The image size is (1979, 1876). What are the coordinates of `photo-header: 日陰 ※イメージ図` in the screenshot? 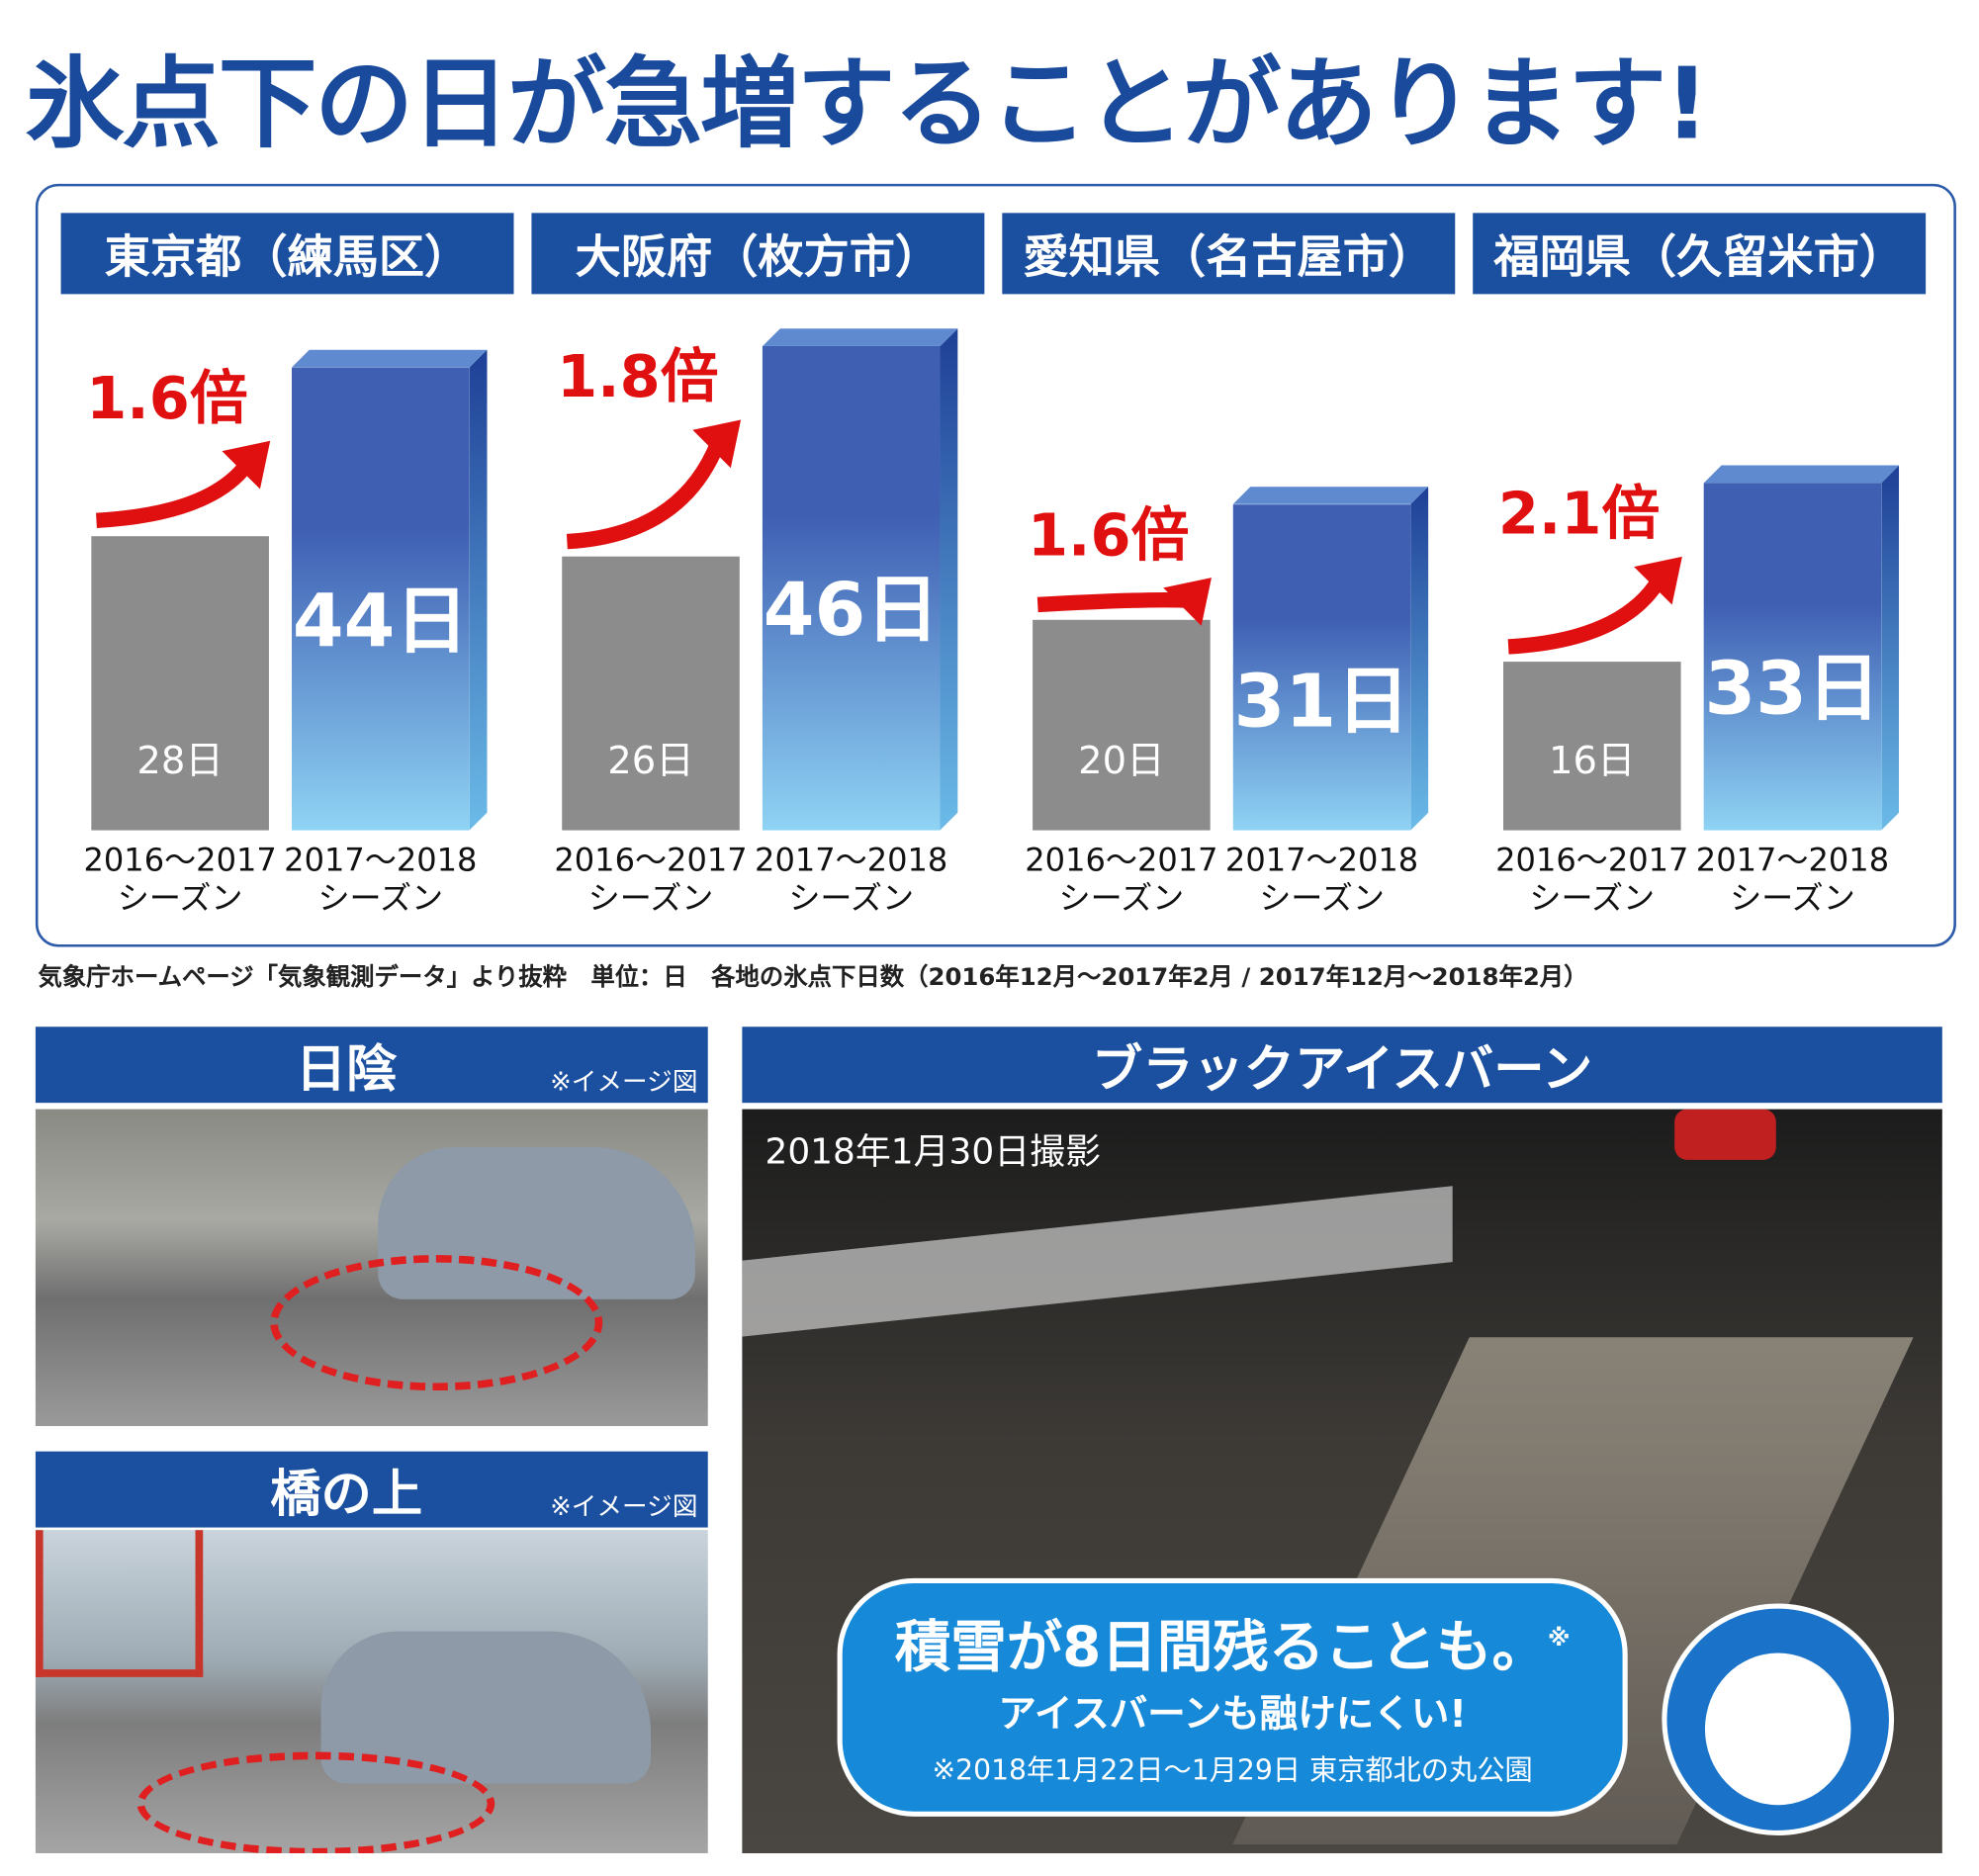 It's located at (371, 1065).